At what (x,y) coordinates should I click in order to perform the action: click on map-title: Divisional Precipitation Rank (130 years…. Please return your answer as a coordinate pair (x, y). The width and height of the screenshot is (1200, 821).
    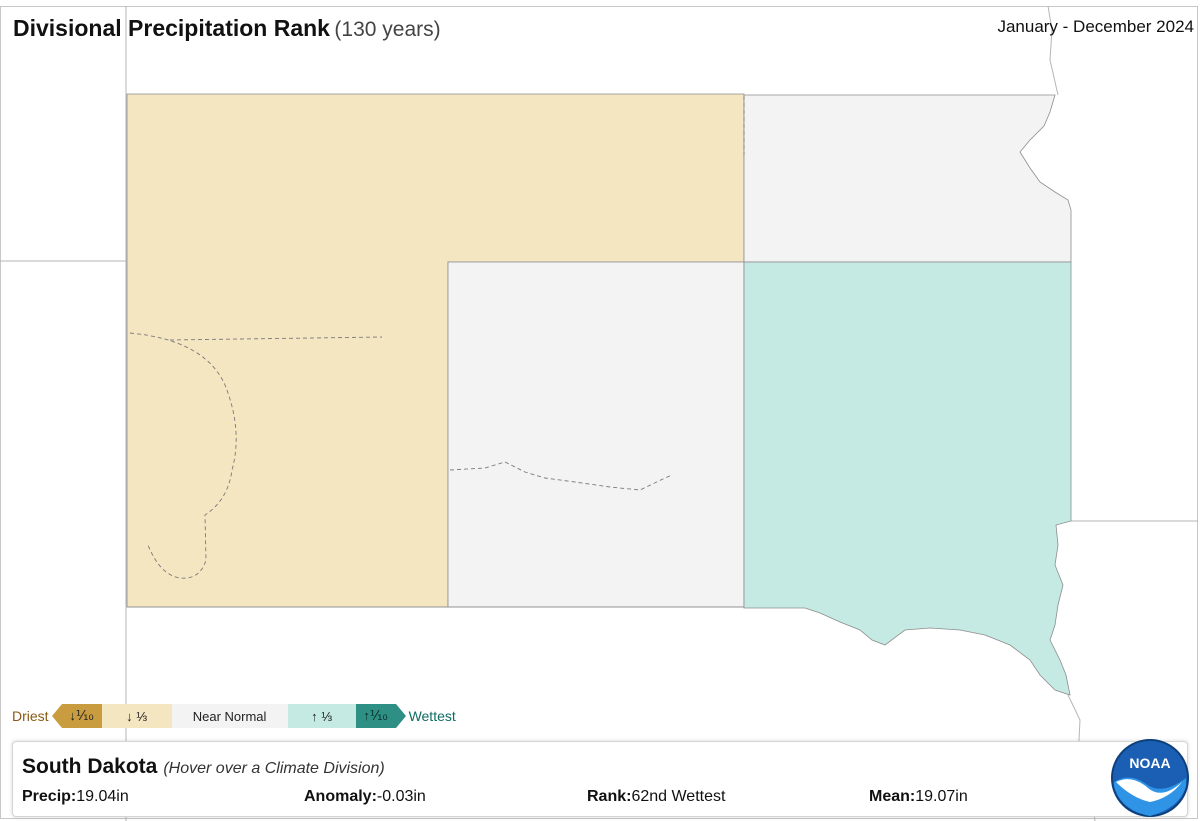
    Looking at the image, I should click on (233, 30).